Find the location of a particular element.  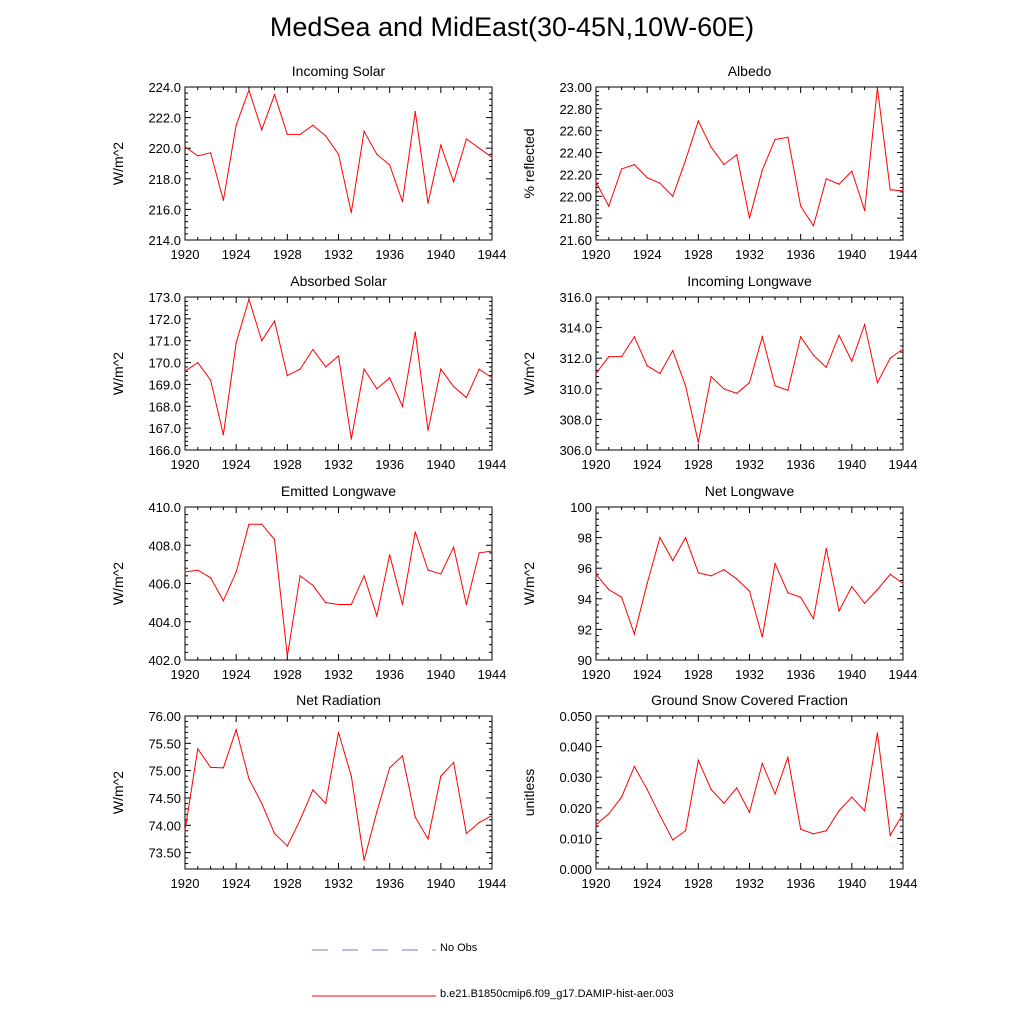

x-tick-label: 1932 is located at coordinates (338, 674).